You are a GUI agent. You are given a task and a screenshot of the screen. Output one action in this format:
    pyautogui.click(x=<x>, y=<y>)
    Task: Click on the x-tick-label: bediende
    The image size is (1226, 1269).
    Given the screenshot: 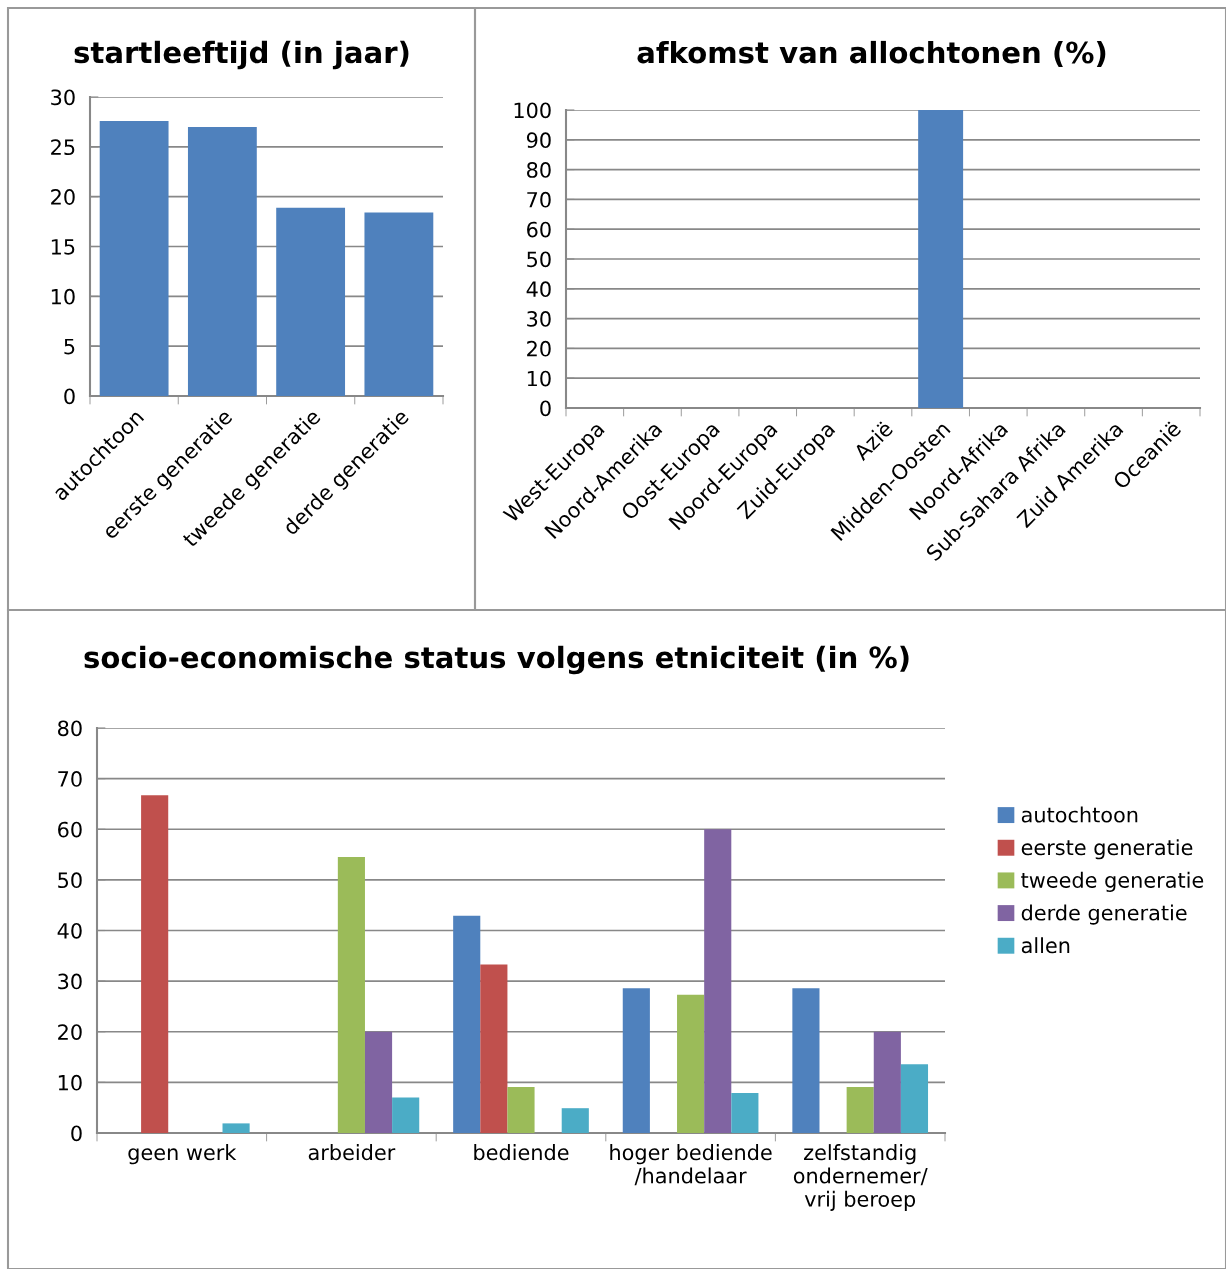 What is the action you would take?
    pyautogui.click(x=521, y=1152)
    